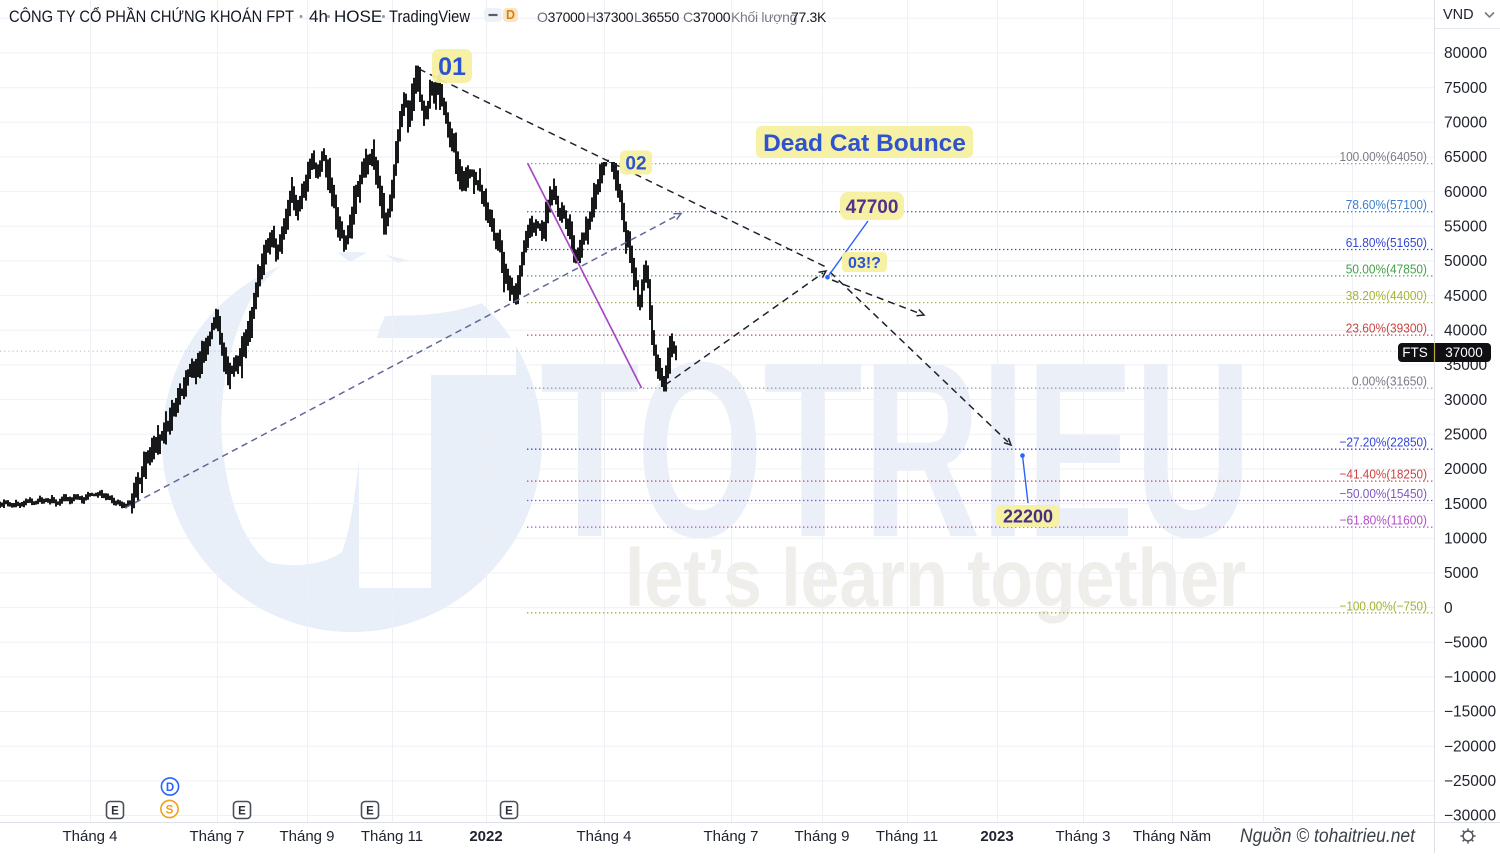 The height and width of the screenshot is (858, 1500). Describe the element at coordinates (1448, 608) in the screenshot. I see `svg-text: 0` at that location.